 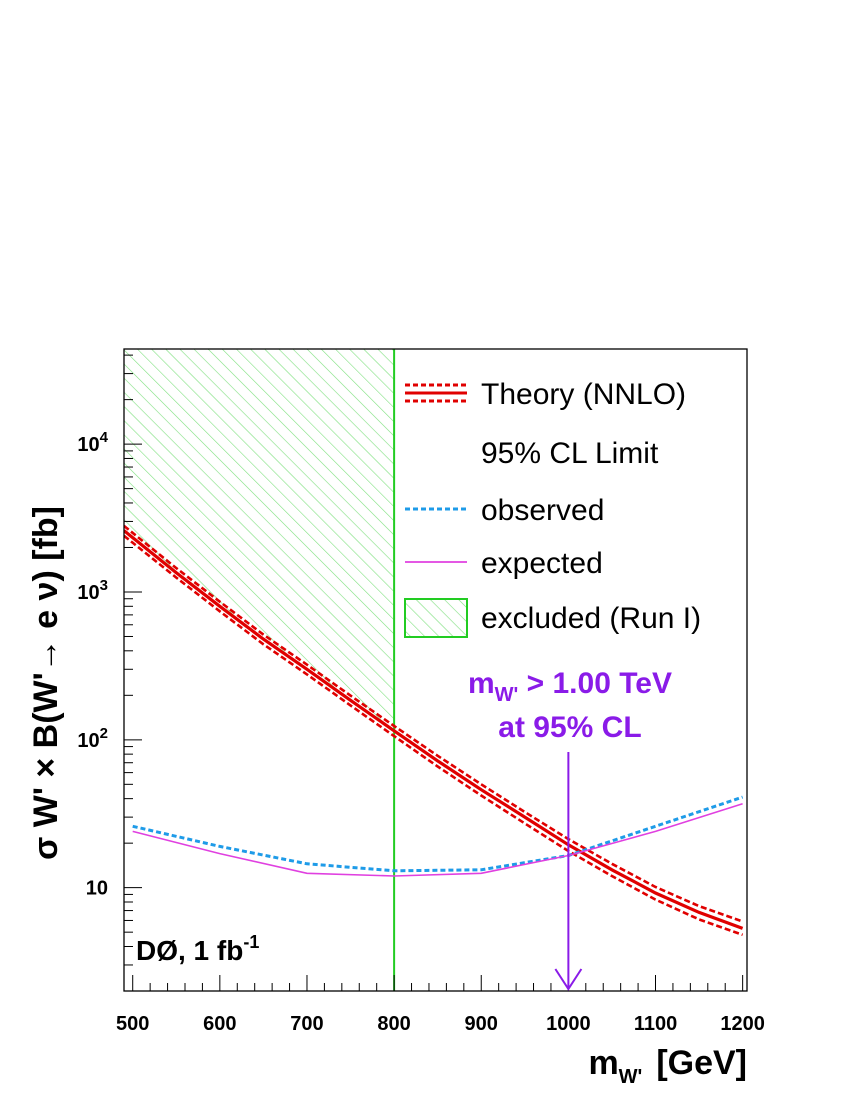 What do you see at coordinates (595, 683) in the screenshot?
I see `ann-rest: > 1.00 TeV` at bounding box center [595, 683].